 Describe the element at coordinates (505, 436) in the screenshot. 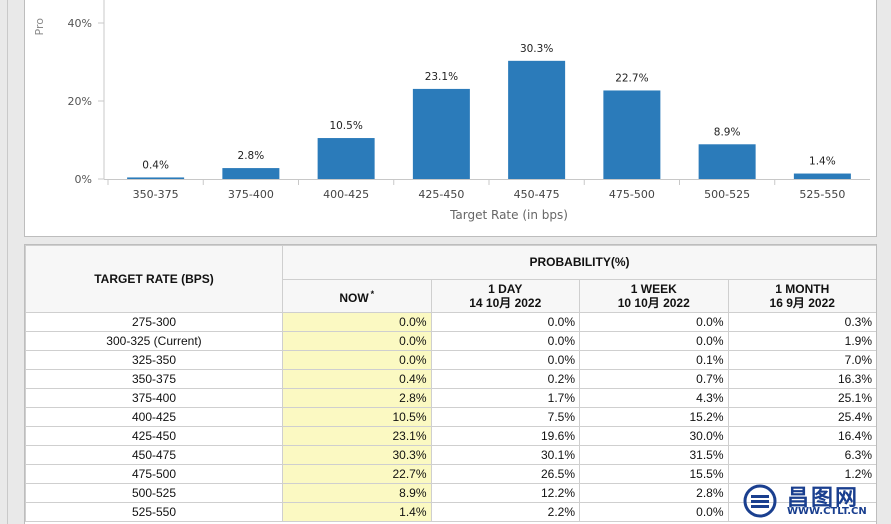

I see `cell-1-day: 19.6%` at that location.